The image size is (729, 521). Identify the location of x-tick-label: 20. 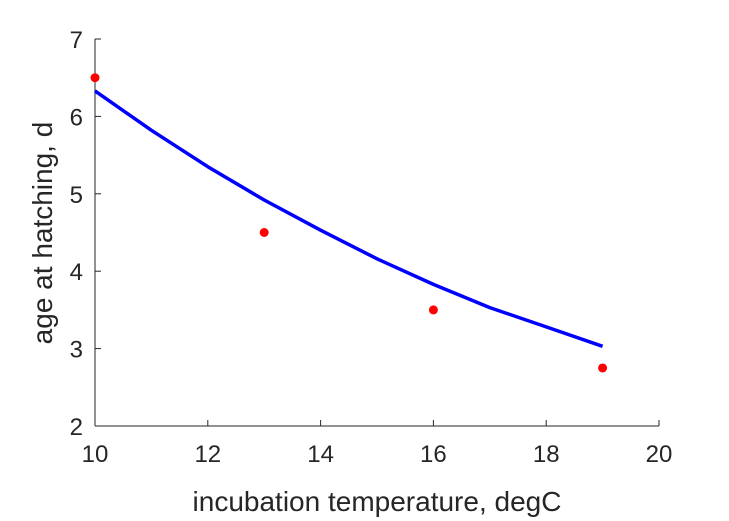
(659, 454).